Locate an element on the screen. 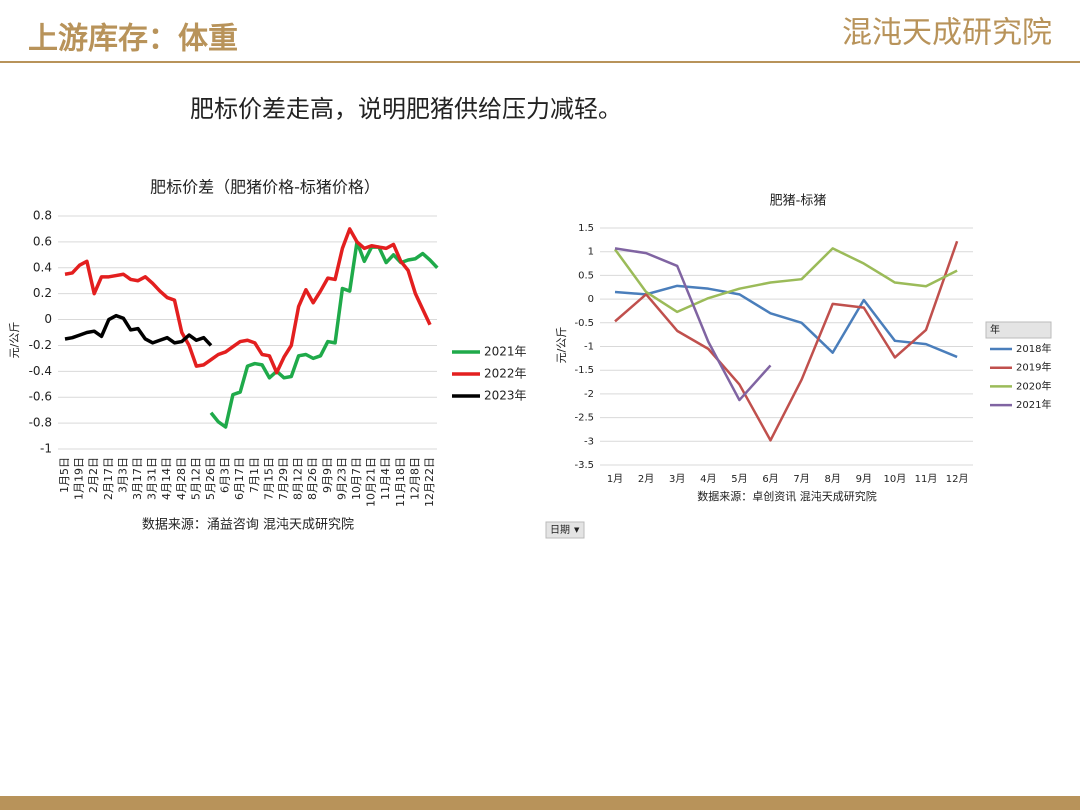 The width and height of the screenshot is (1080, 810). y-tick-label: 1.5 is located at coordinates (586, 228).